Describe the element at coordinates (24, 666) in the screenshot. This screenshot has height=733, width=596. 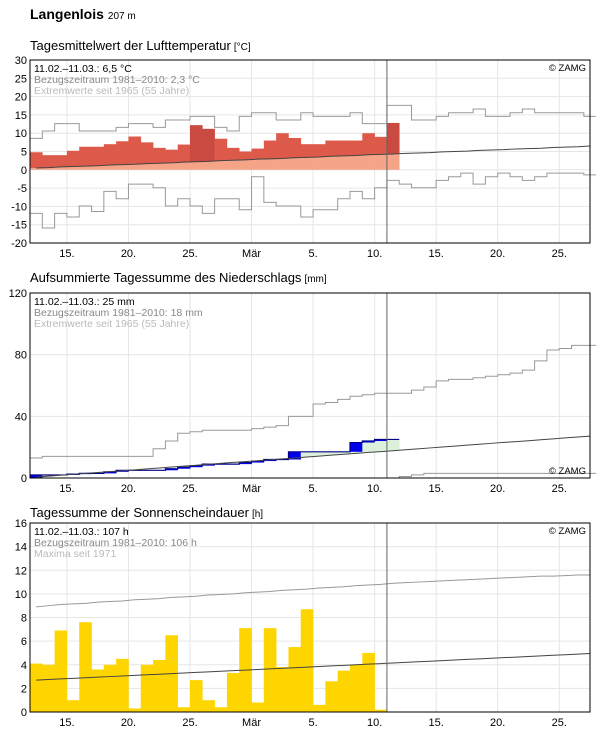
I see `y-tick-label: 4` at that location.